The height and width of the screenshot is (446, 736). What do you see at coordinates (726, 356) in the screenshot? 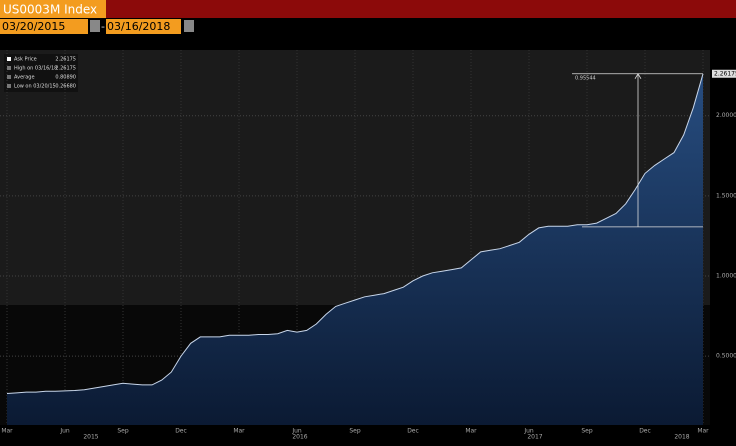
I see `y-tick-label: 0.50000` at bounding box center [726, 356].